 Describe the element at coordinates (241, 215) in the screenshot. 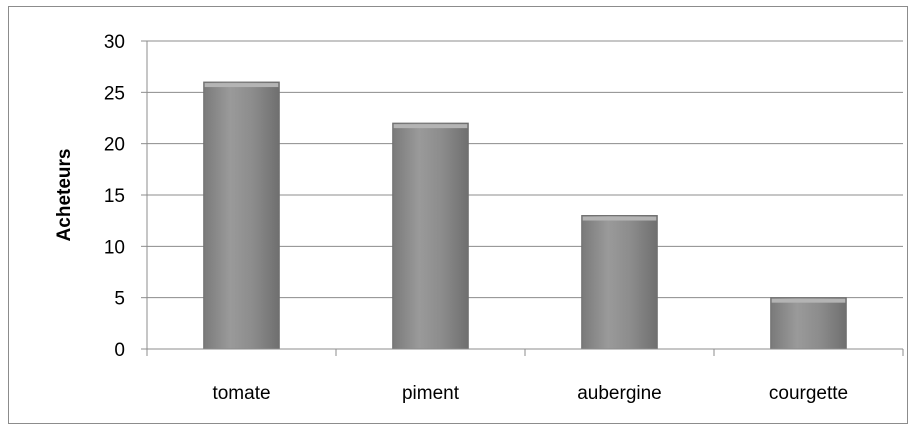

I see `bar-tomate` at that location.